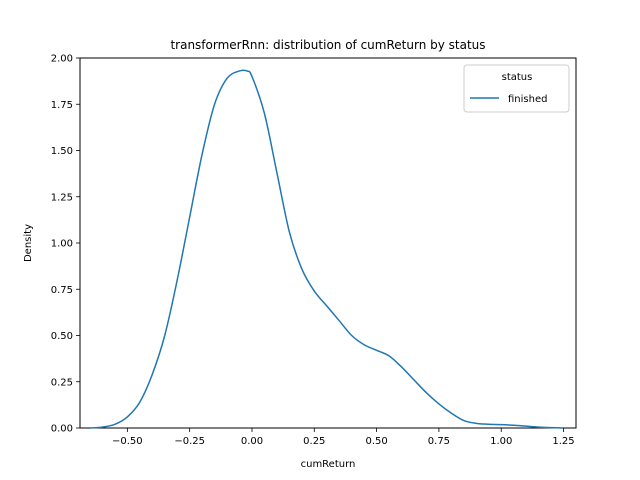 Image resolution: width=640 pixels, height=480 pixels. I want to click on y-tick-label: 0.25, so click(62, 382).